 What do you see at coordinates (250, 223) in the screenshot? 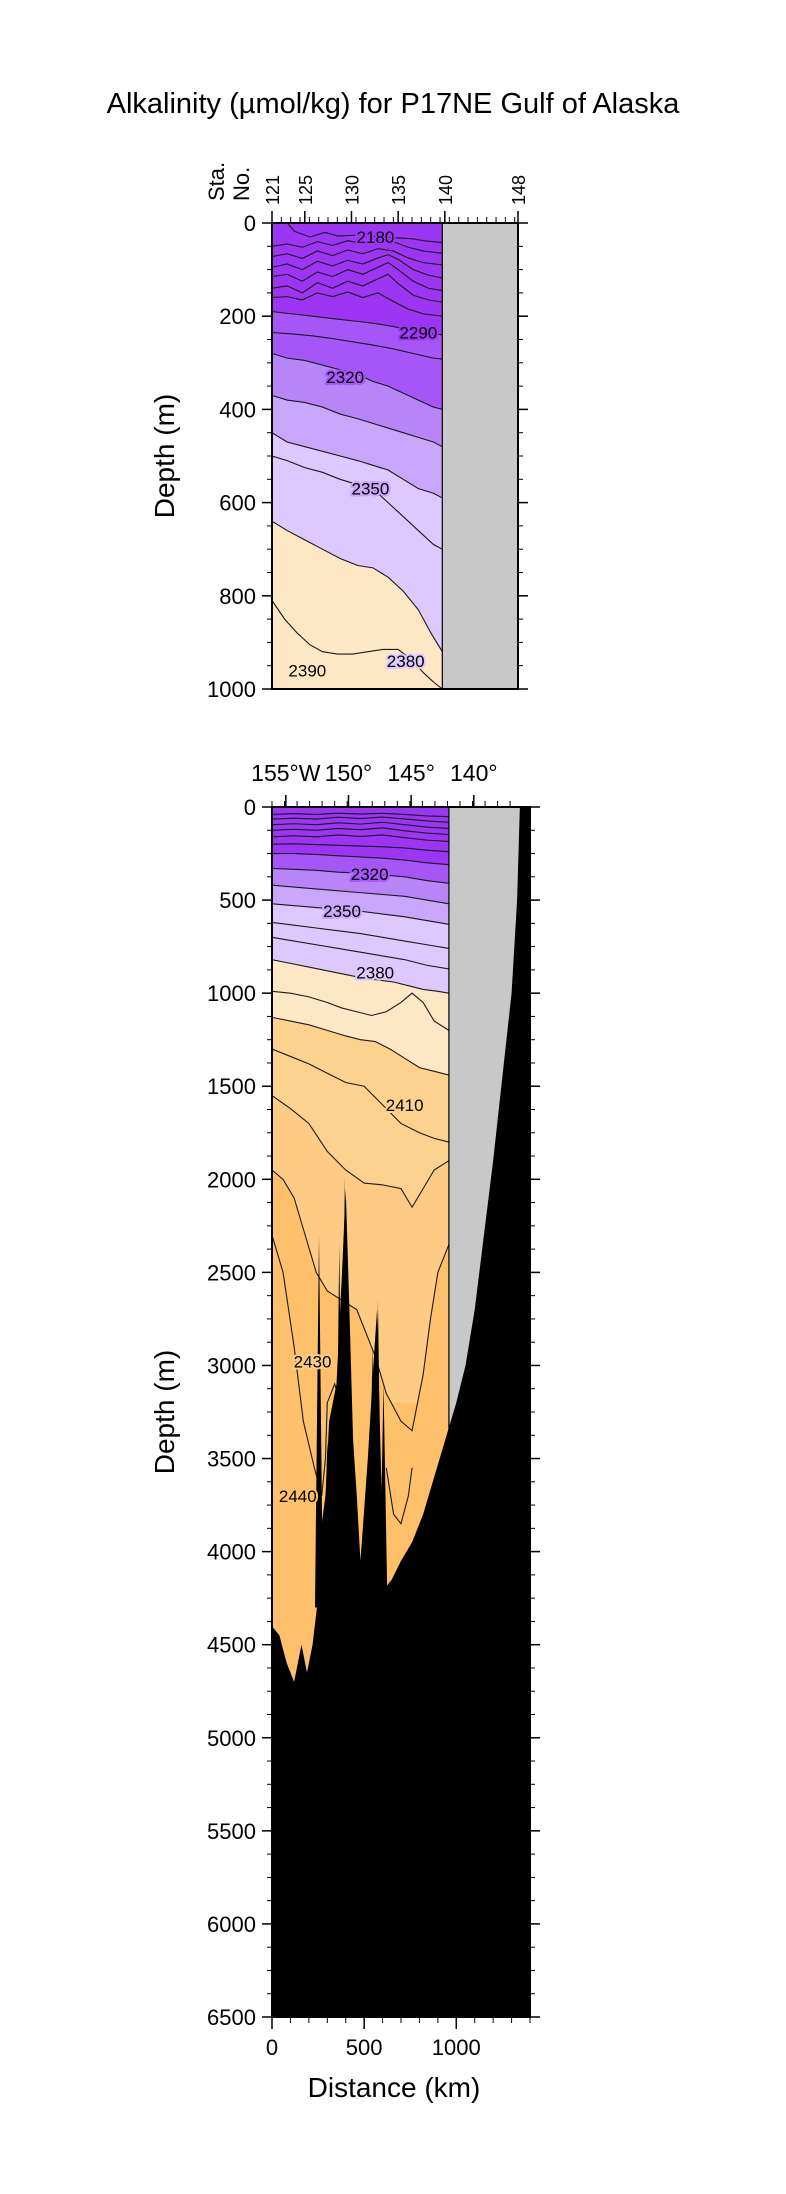
I see `upper-ytick-label-0: 0` at bounding box center [250, 223].